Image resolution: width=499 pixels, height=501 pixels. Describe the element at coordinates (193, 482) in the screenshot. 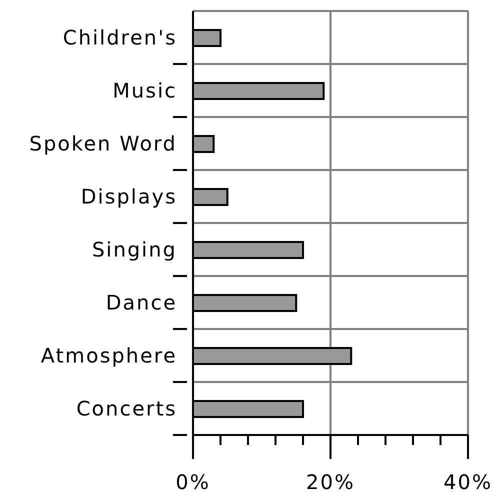

I see `x-tick-label: 0%` at that location.